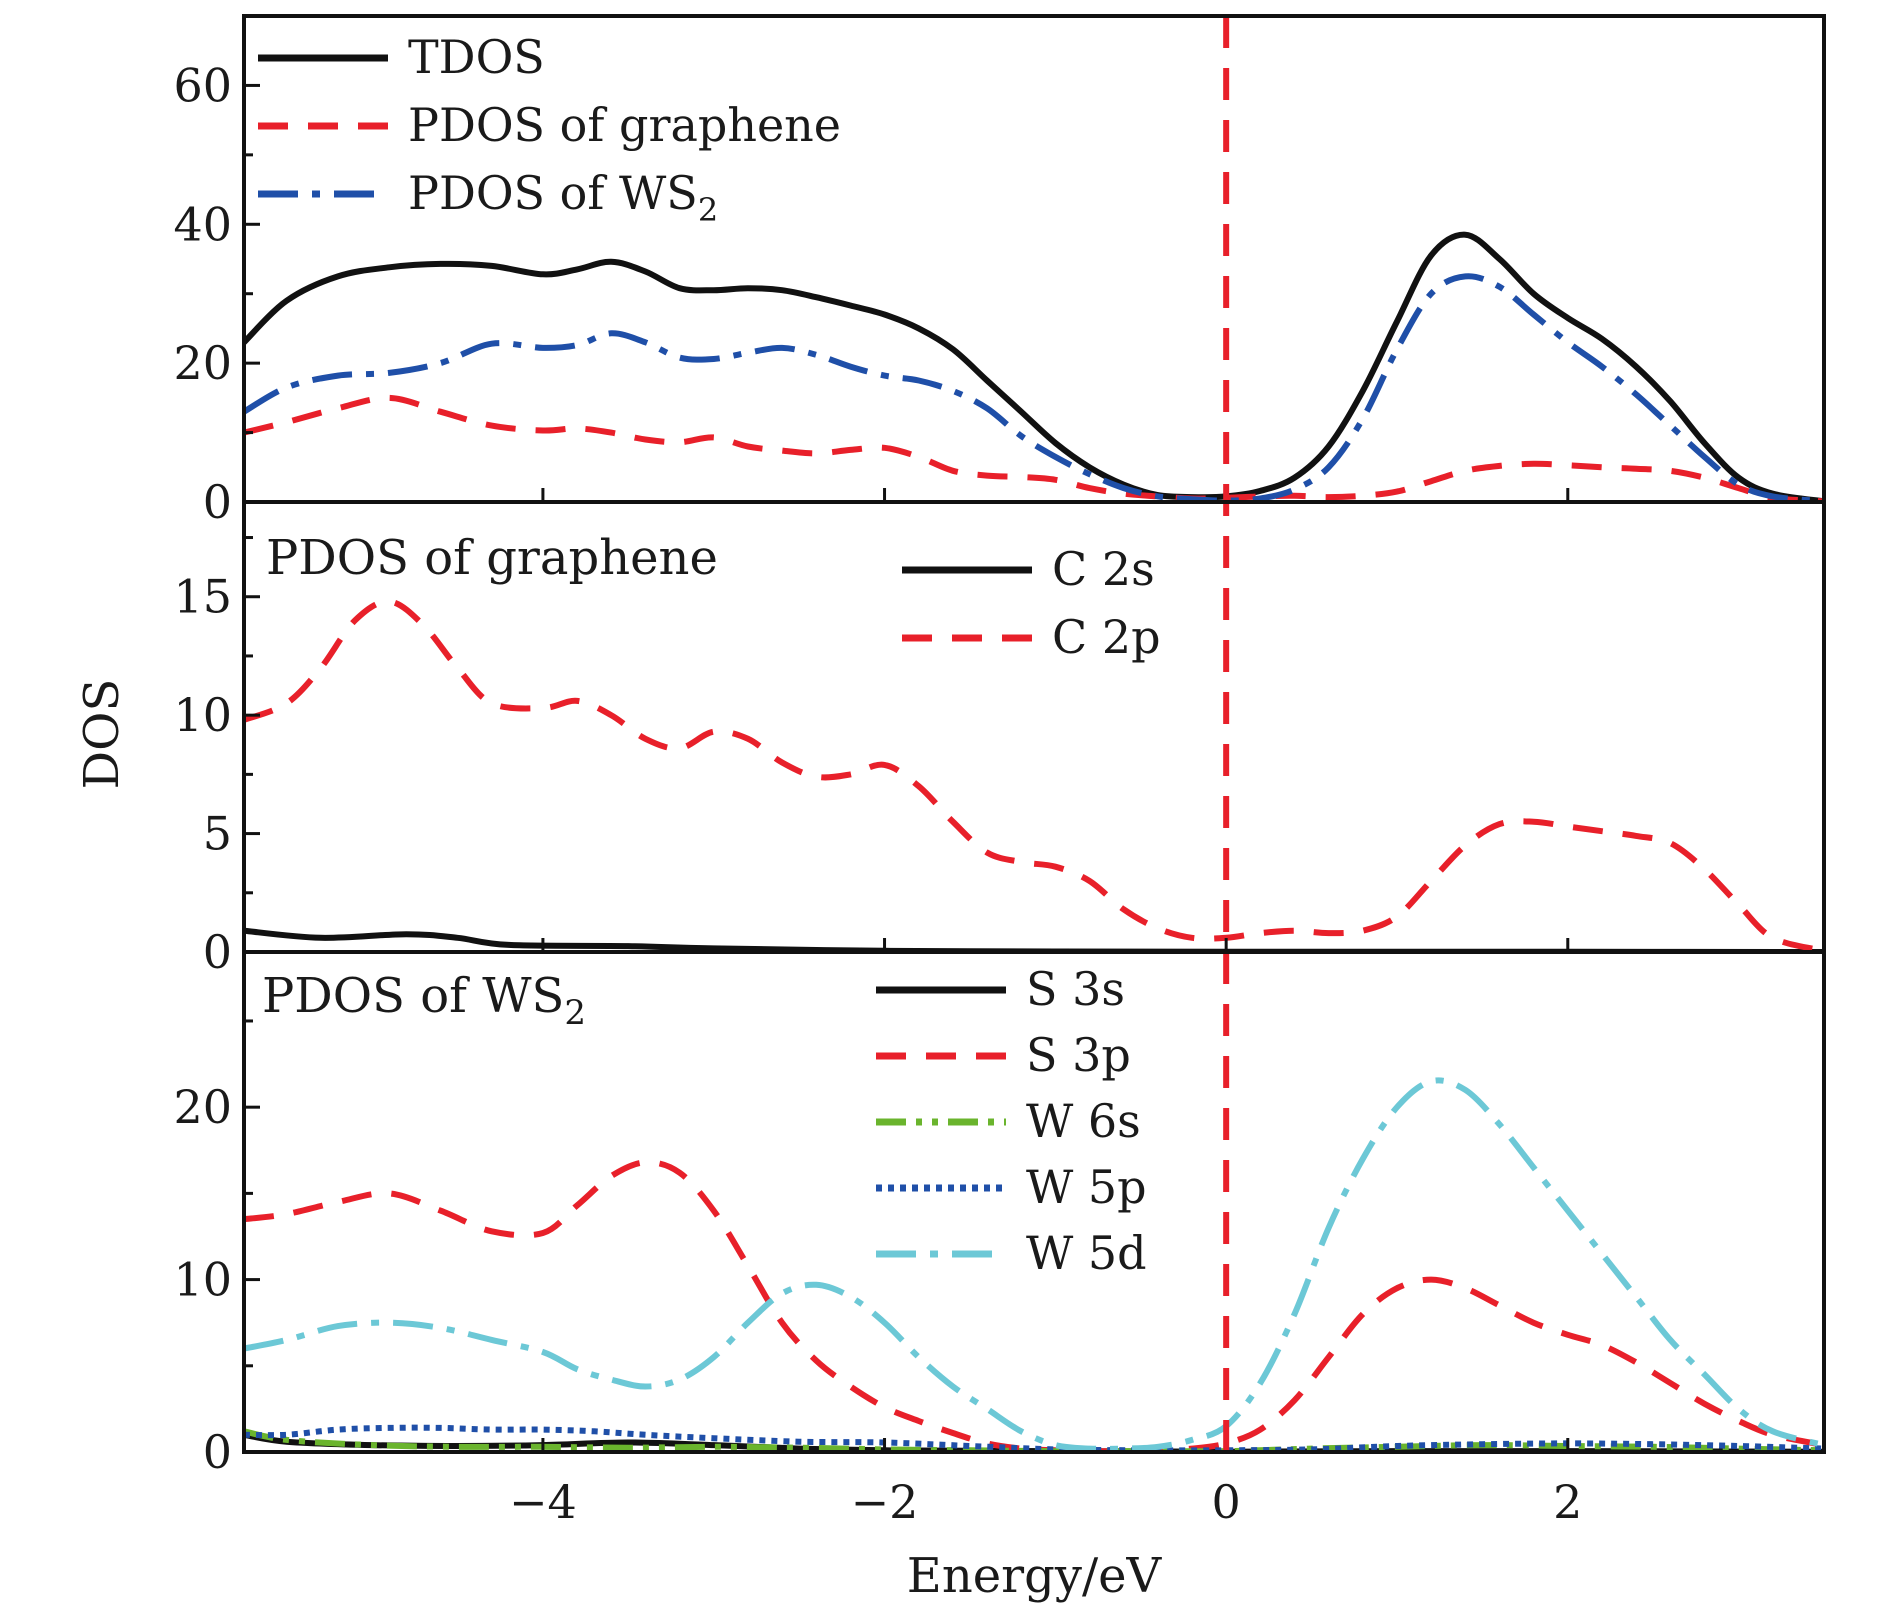  I want to click on x-tick-label: 0, so click(1226, 1502).